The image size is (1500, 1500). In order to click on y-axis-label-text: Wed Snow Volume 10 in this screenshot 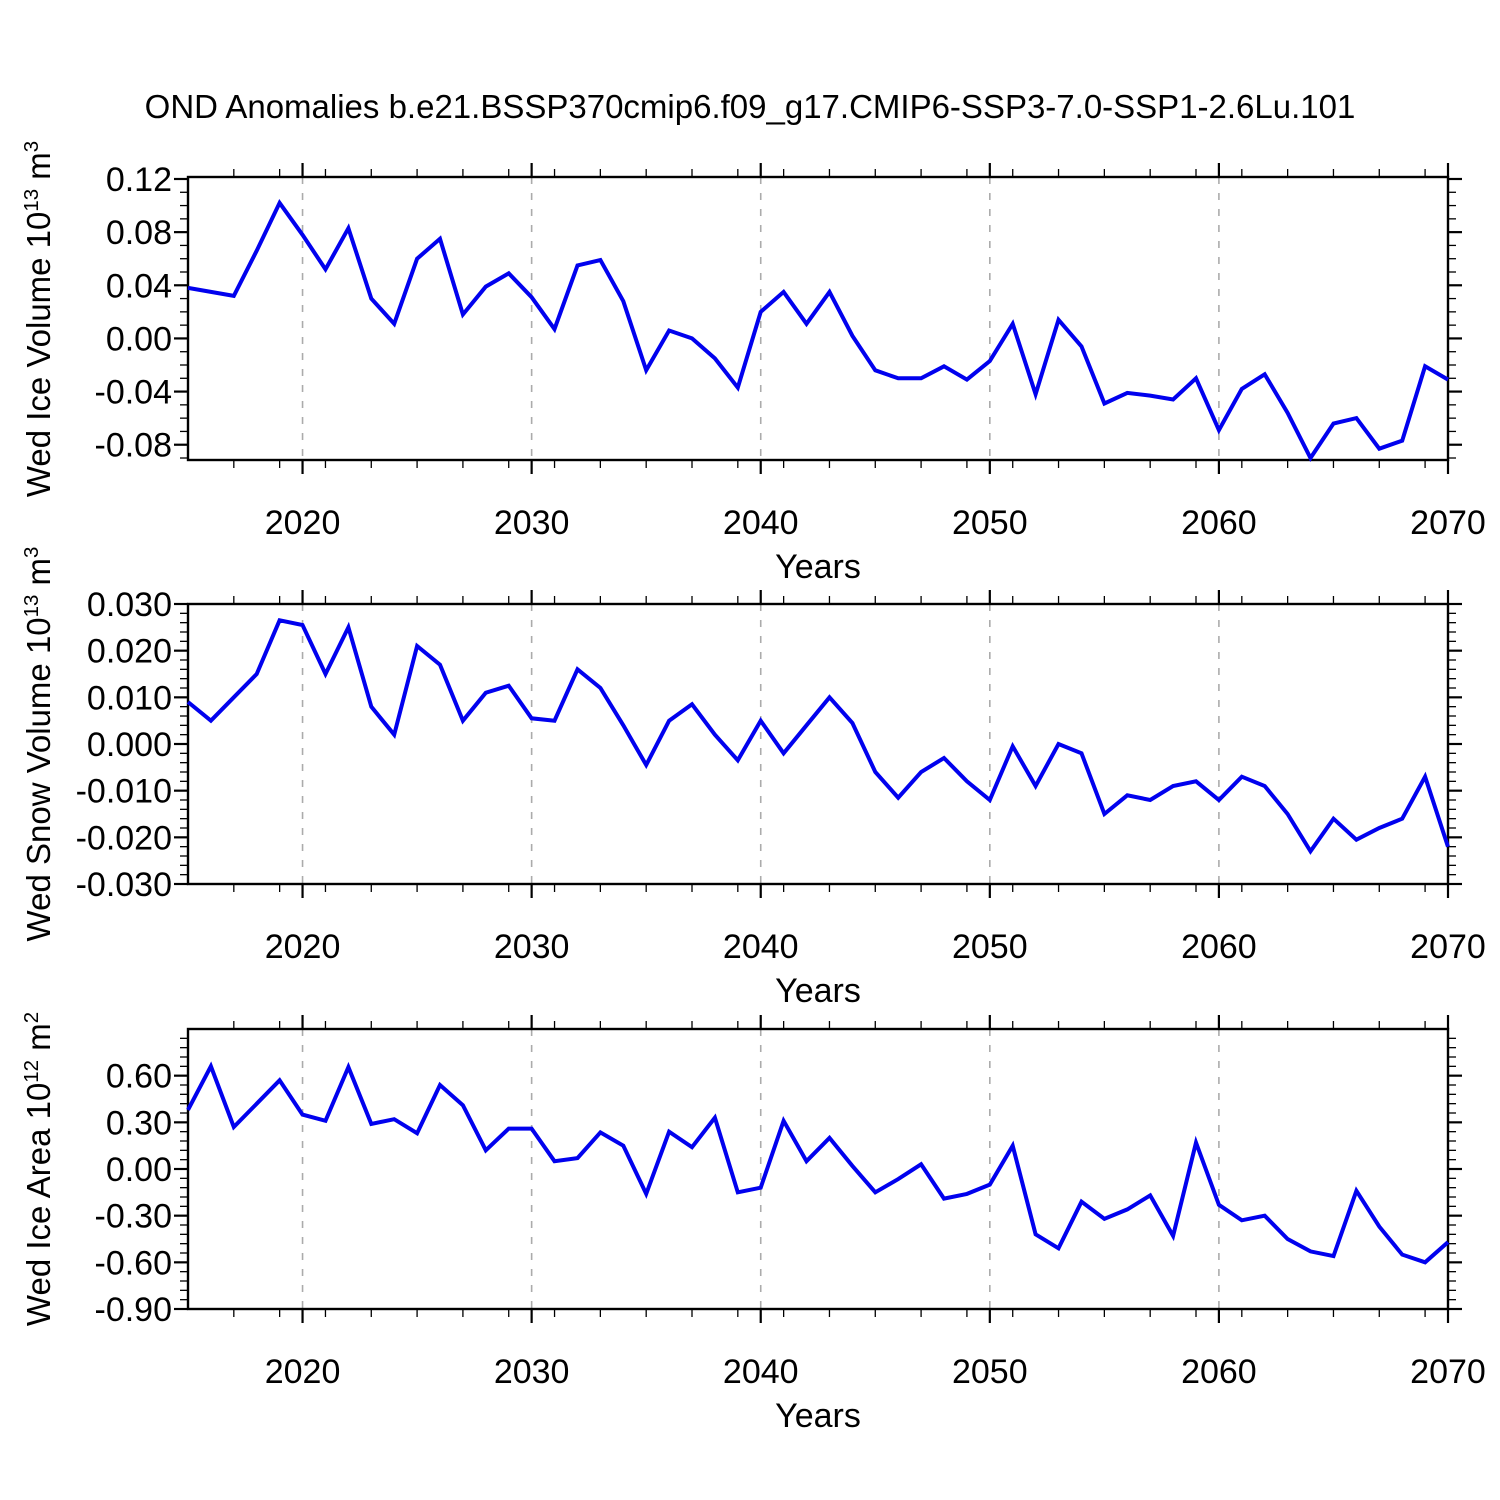, I will do `click(38, 779)`.